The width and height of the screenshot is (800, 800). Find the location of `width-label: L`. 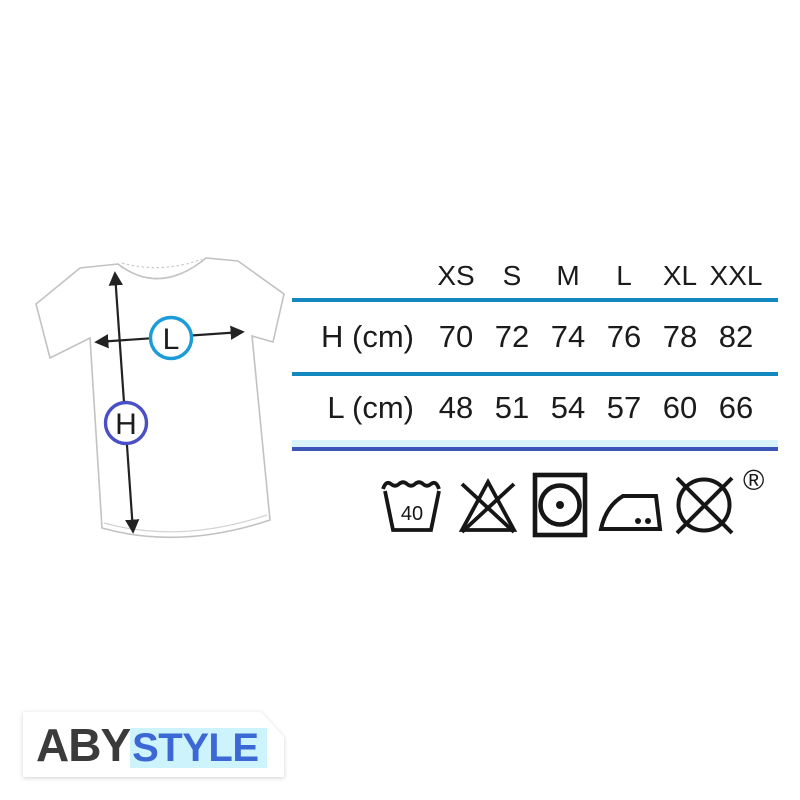

width-label: L is located at coordinates (171, 339).